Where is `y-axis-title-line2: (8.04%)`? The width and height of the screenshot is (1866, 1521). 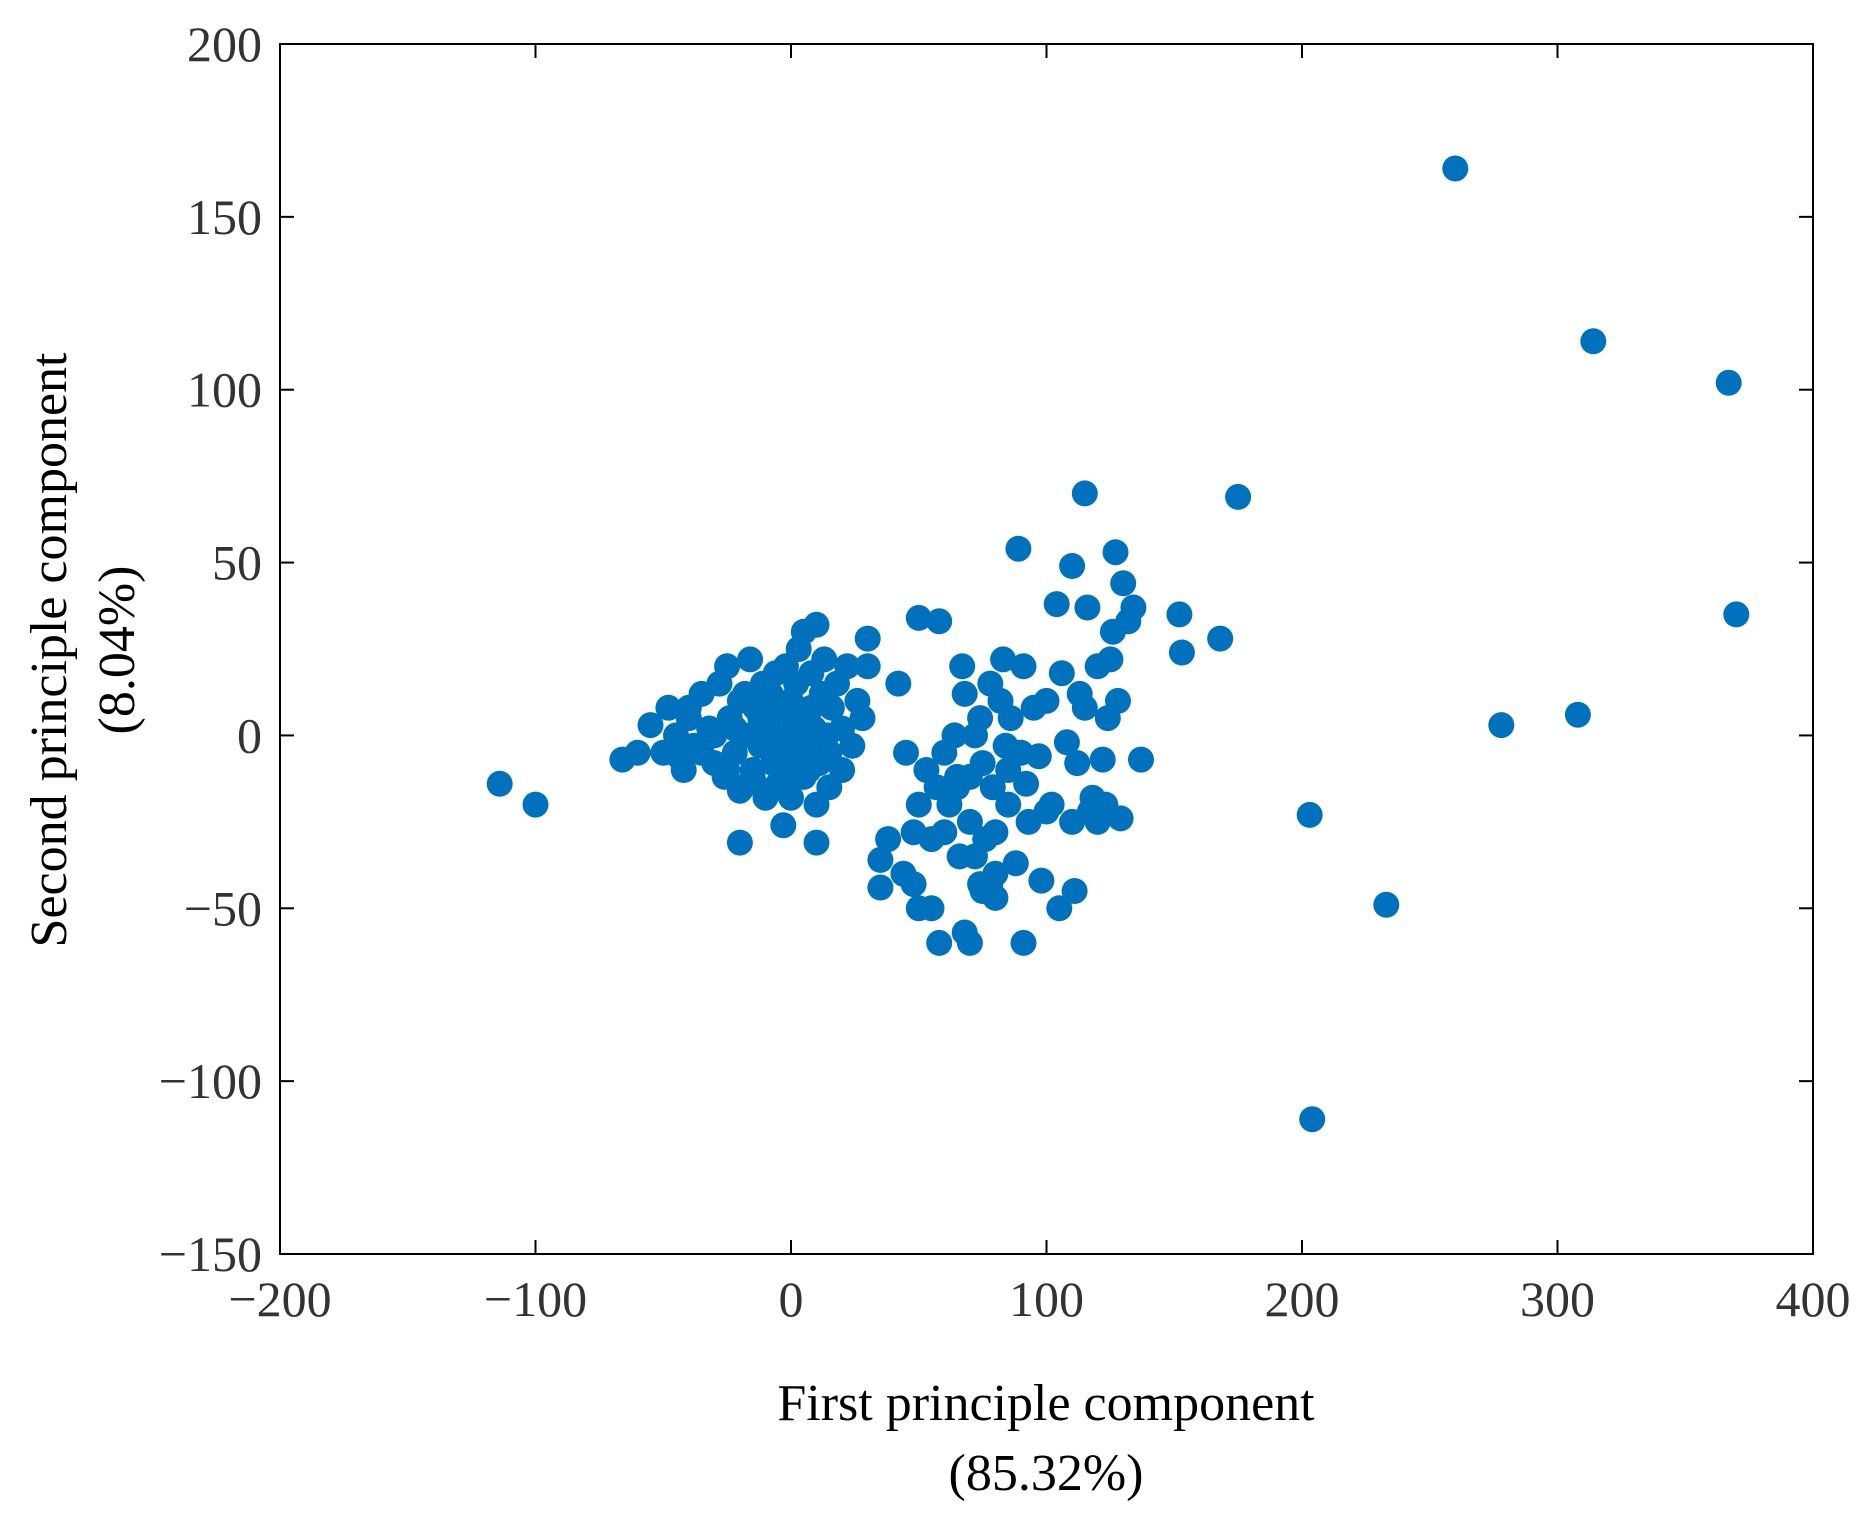 y-axis-title-line2: (8.04%) is located at coordinates (117, 650).